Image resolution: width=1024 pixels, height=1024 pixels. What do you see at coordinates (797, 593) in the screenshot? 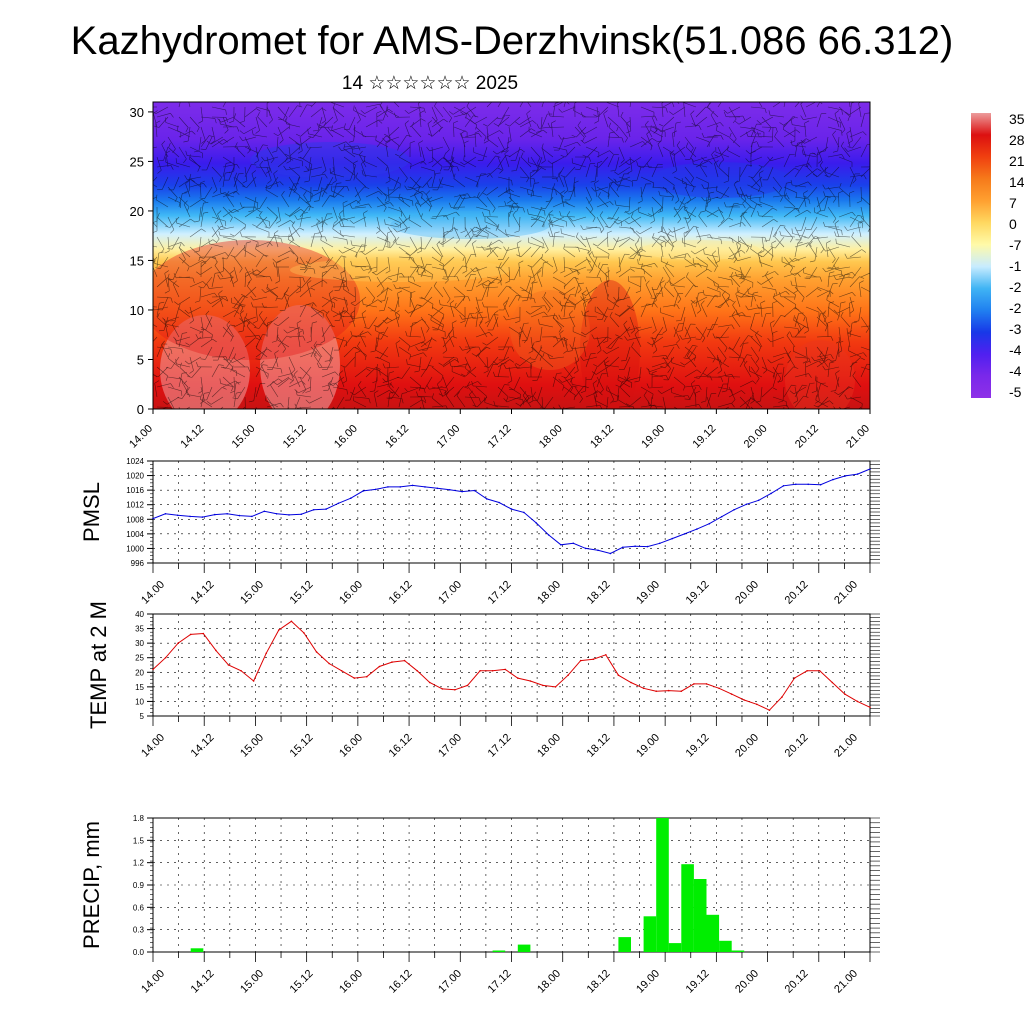
I see `x-tick-label: 20.12` at bounding box center [797, 593].